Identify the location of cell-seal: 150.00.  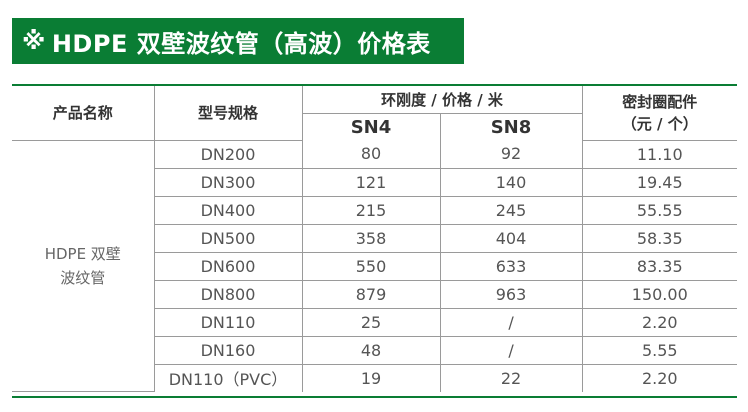
(659, 294).